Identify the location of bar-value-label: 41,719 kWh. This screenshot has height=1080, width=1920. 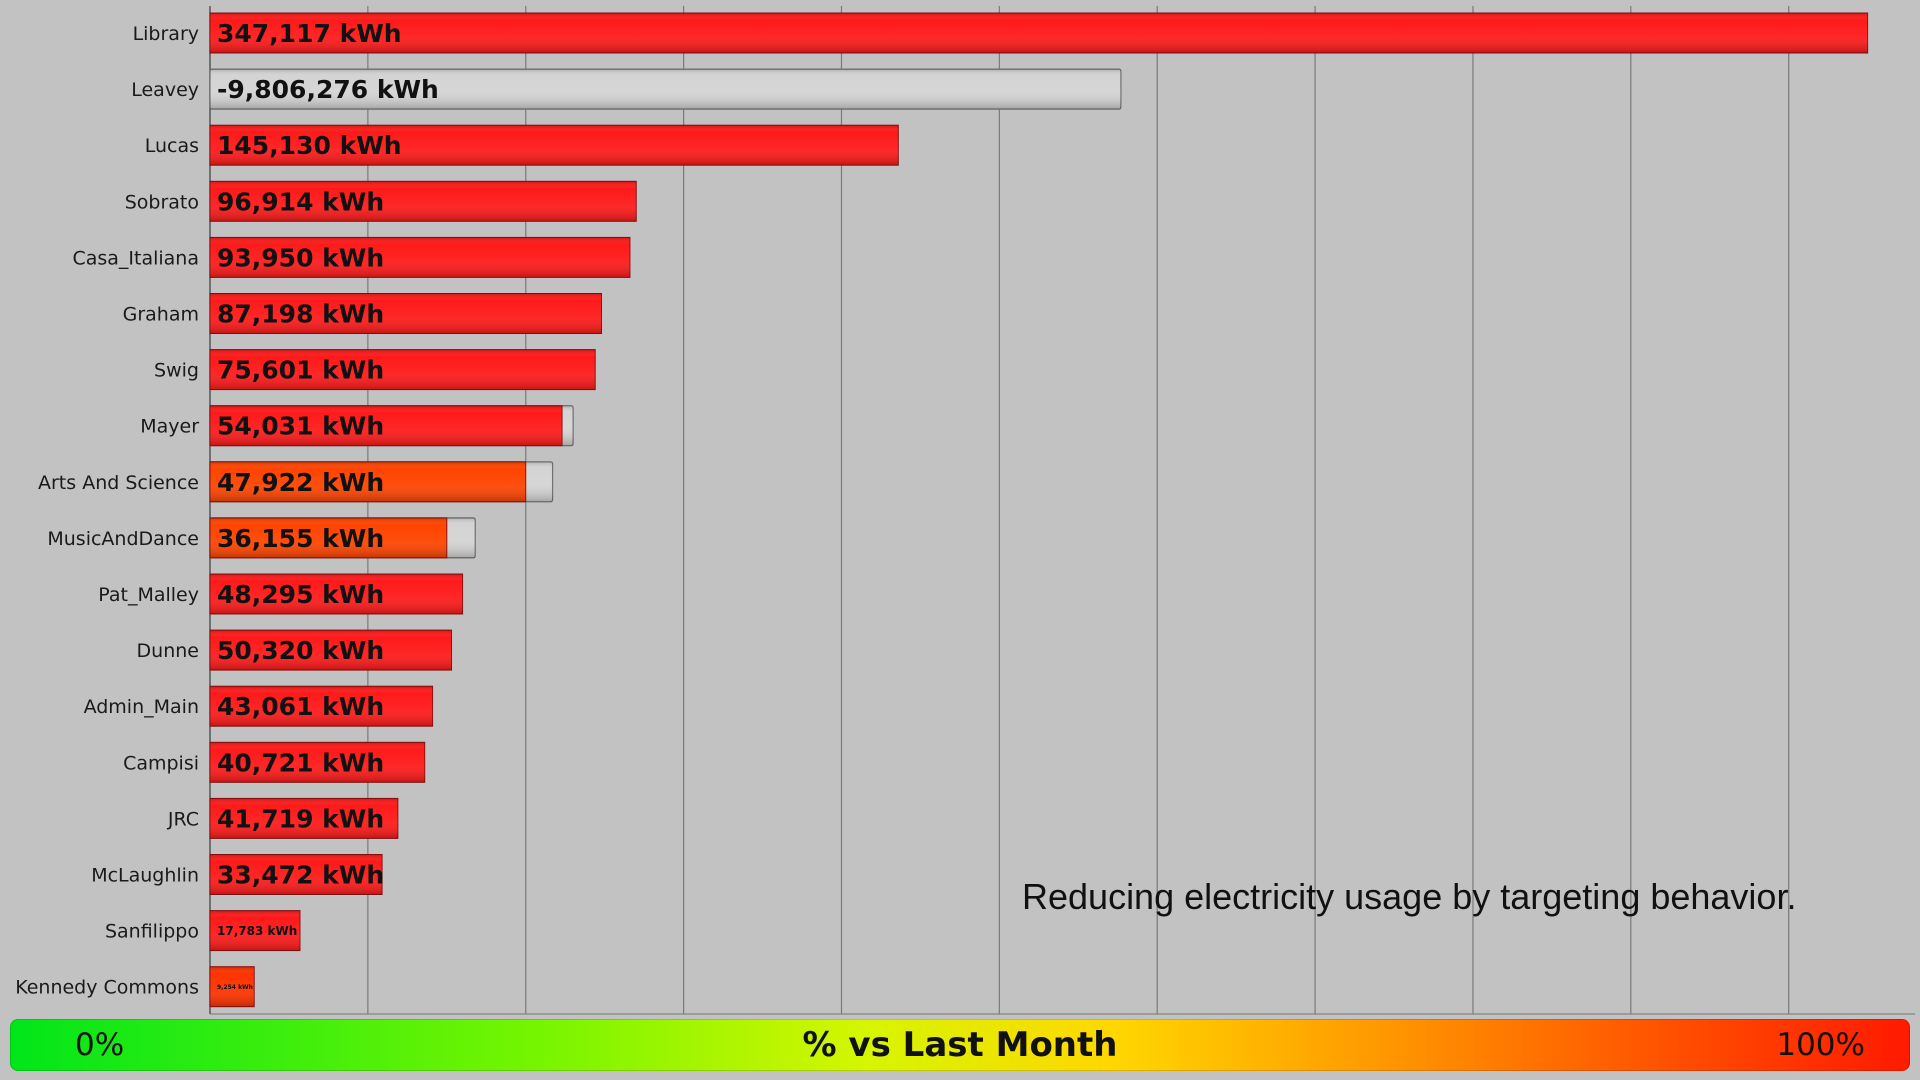
(300, 818).